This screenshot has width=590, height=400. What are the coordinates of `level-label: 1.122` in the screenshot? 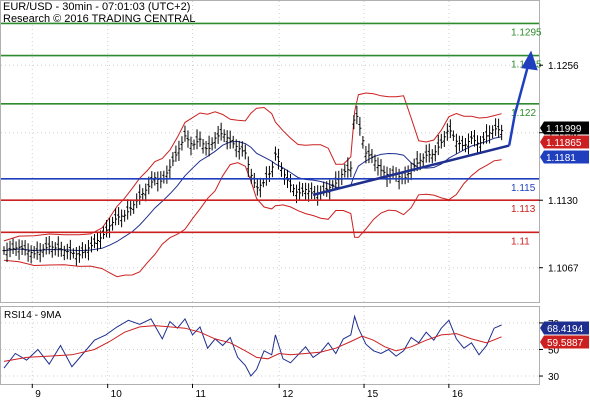 It's located at (523, 113).